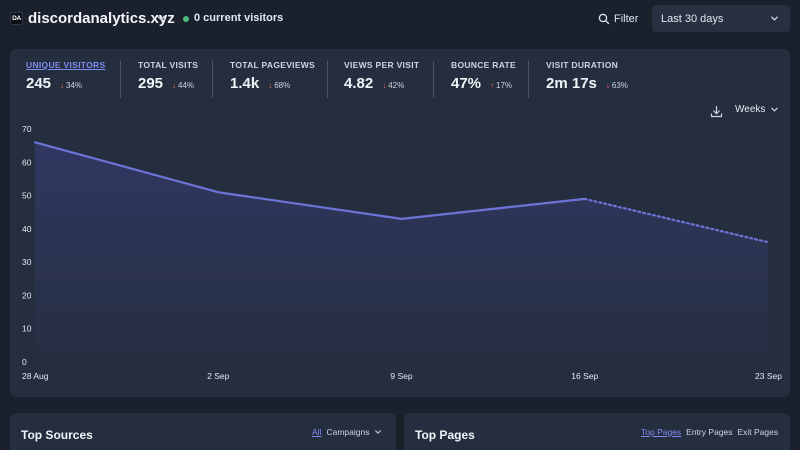 This screenshot has width=800, height=450. What do you see at coordinates (504, 85) in the screenshot?
I see `stat-change-value: 17%` at bounding box center [504, 85].